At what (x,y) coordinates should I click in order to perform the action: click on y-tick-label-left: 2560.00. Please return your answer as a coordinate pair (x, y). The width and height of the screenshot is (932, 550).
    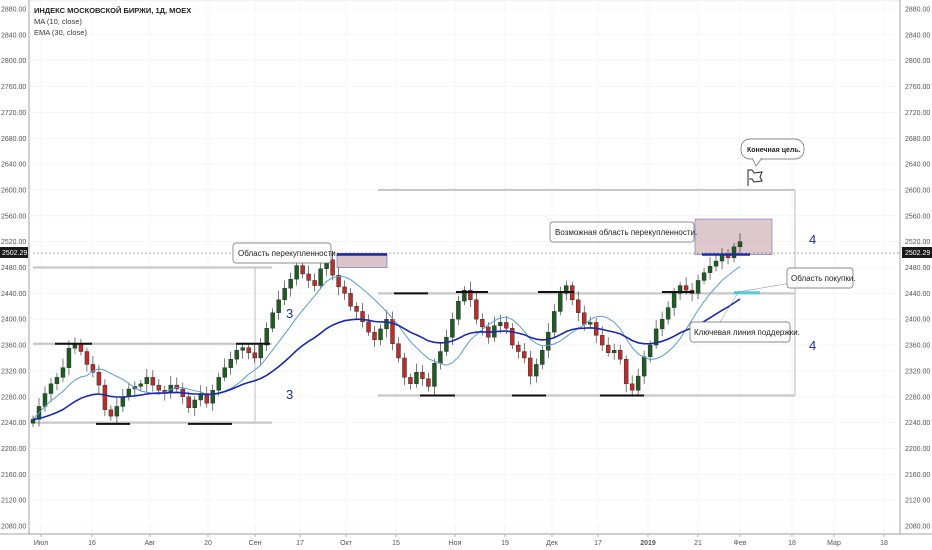
    Looking at the image, I should click on (13, 216).